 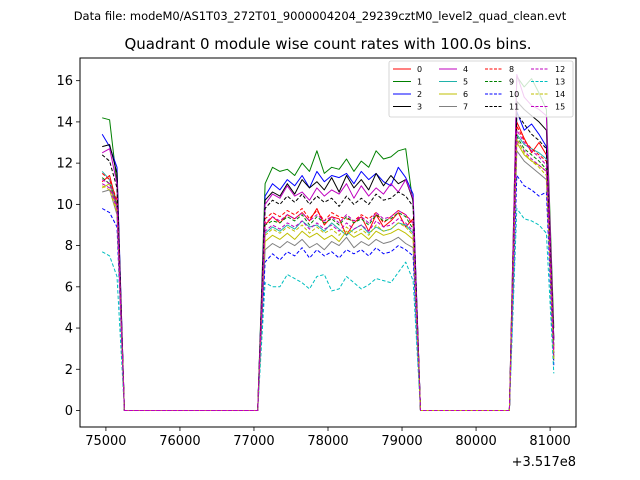 What do you see at coordinates (514, 94) in the screenshot?
I see `legend-label: 10` at bounding box center [514, 94].